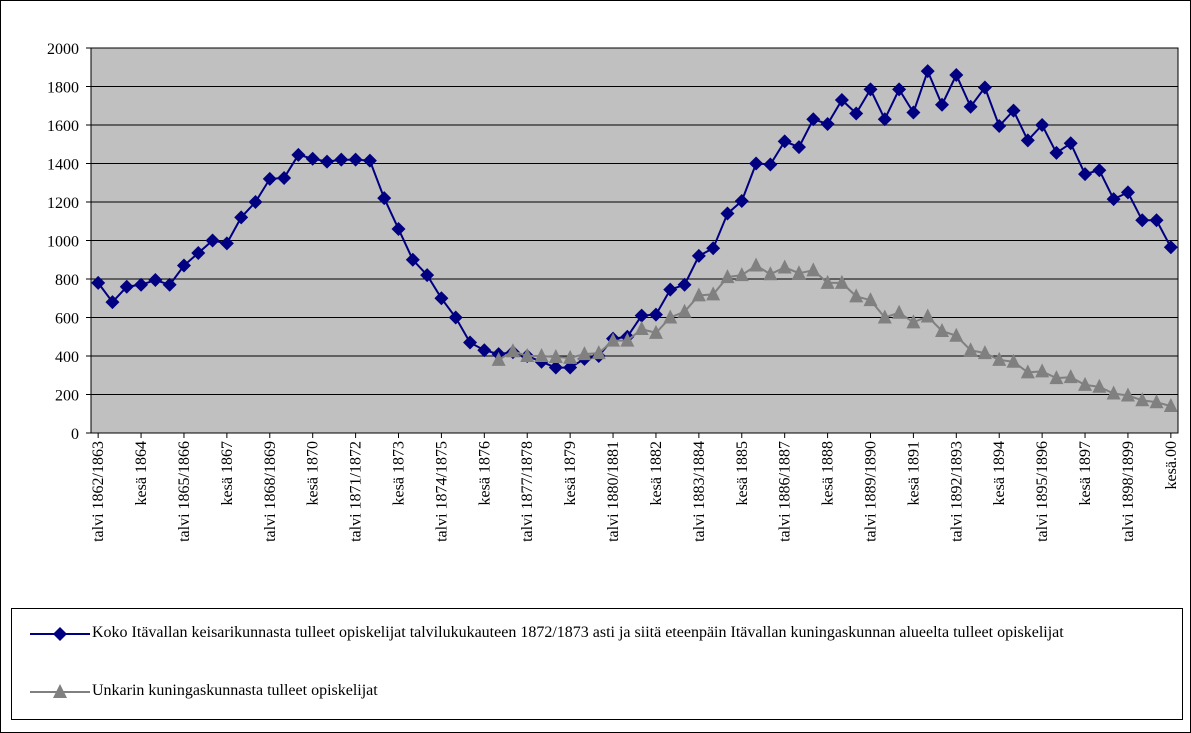 This screenshot has height=733, width=1191. I want to click on x-tick-label: talvi 1886/1887, so click(785, 491).